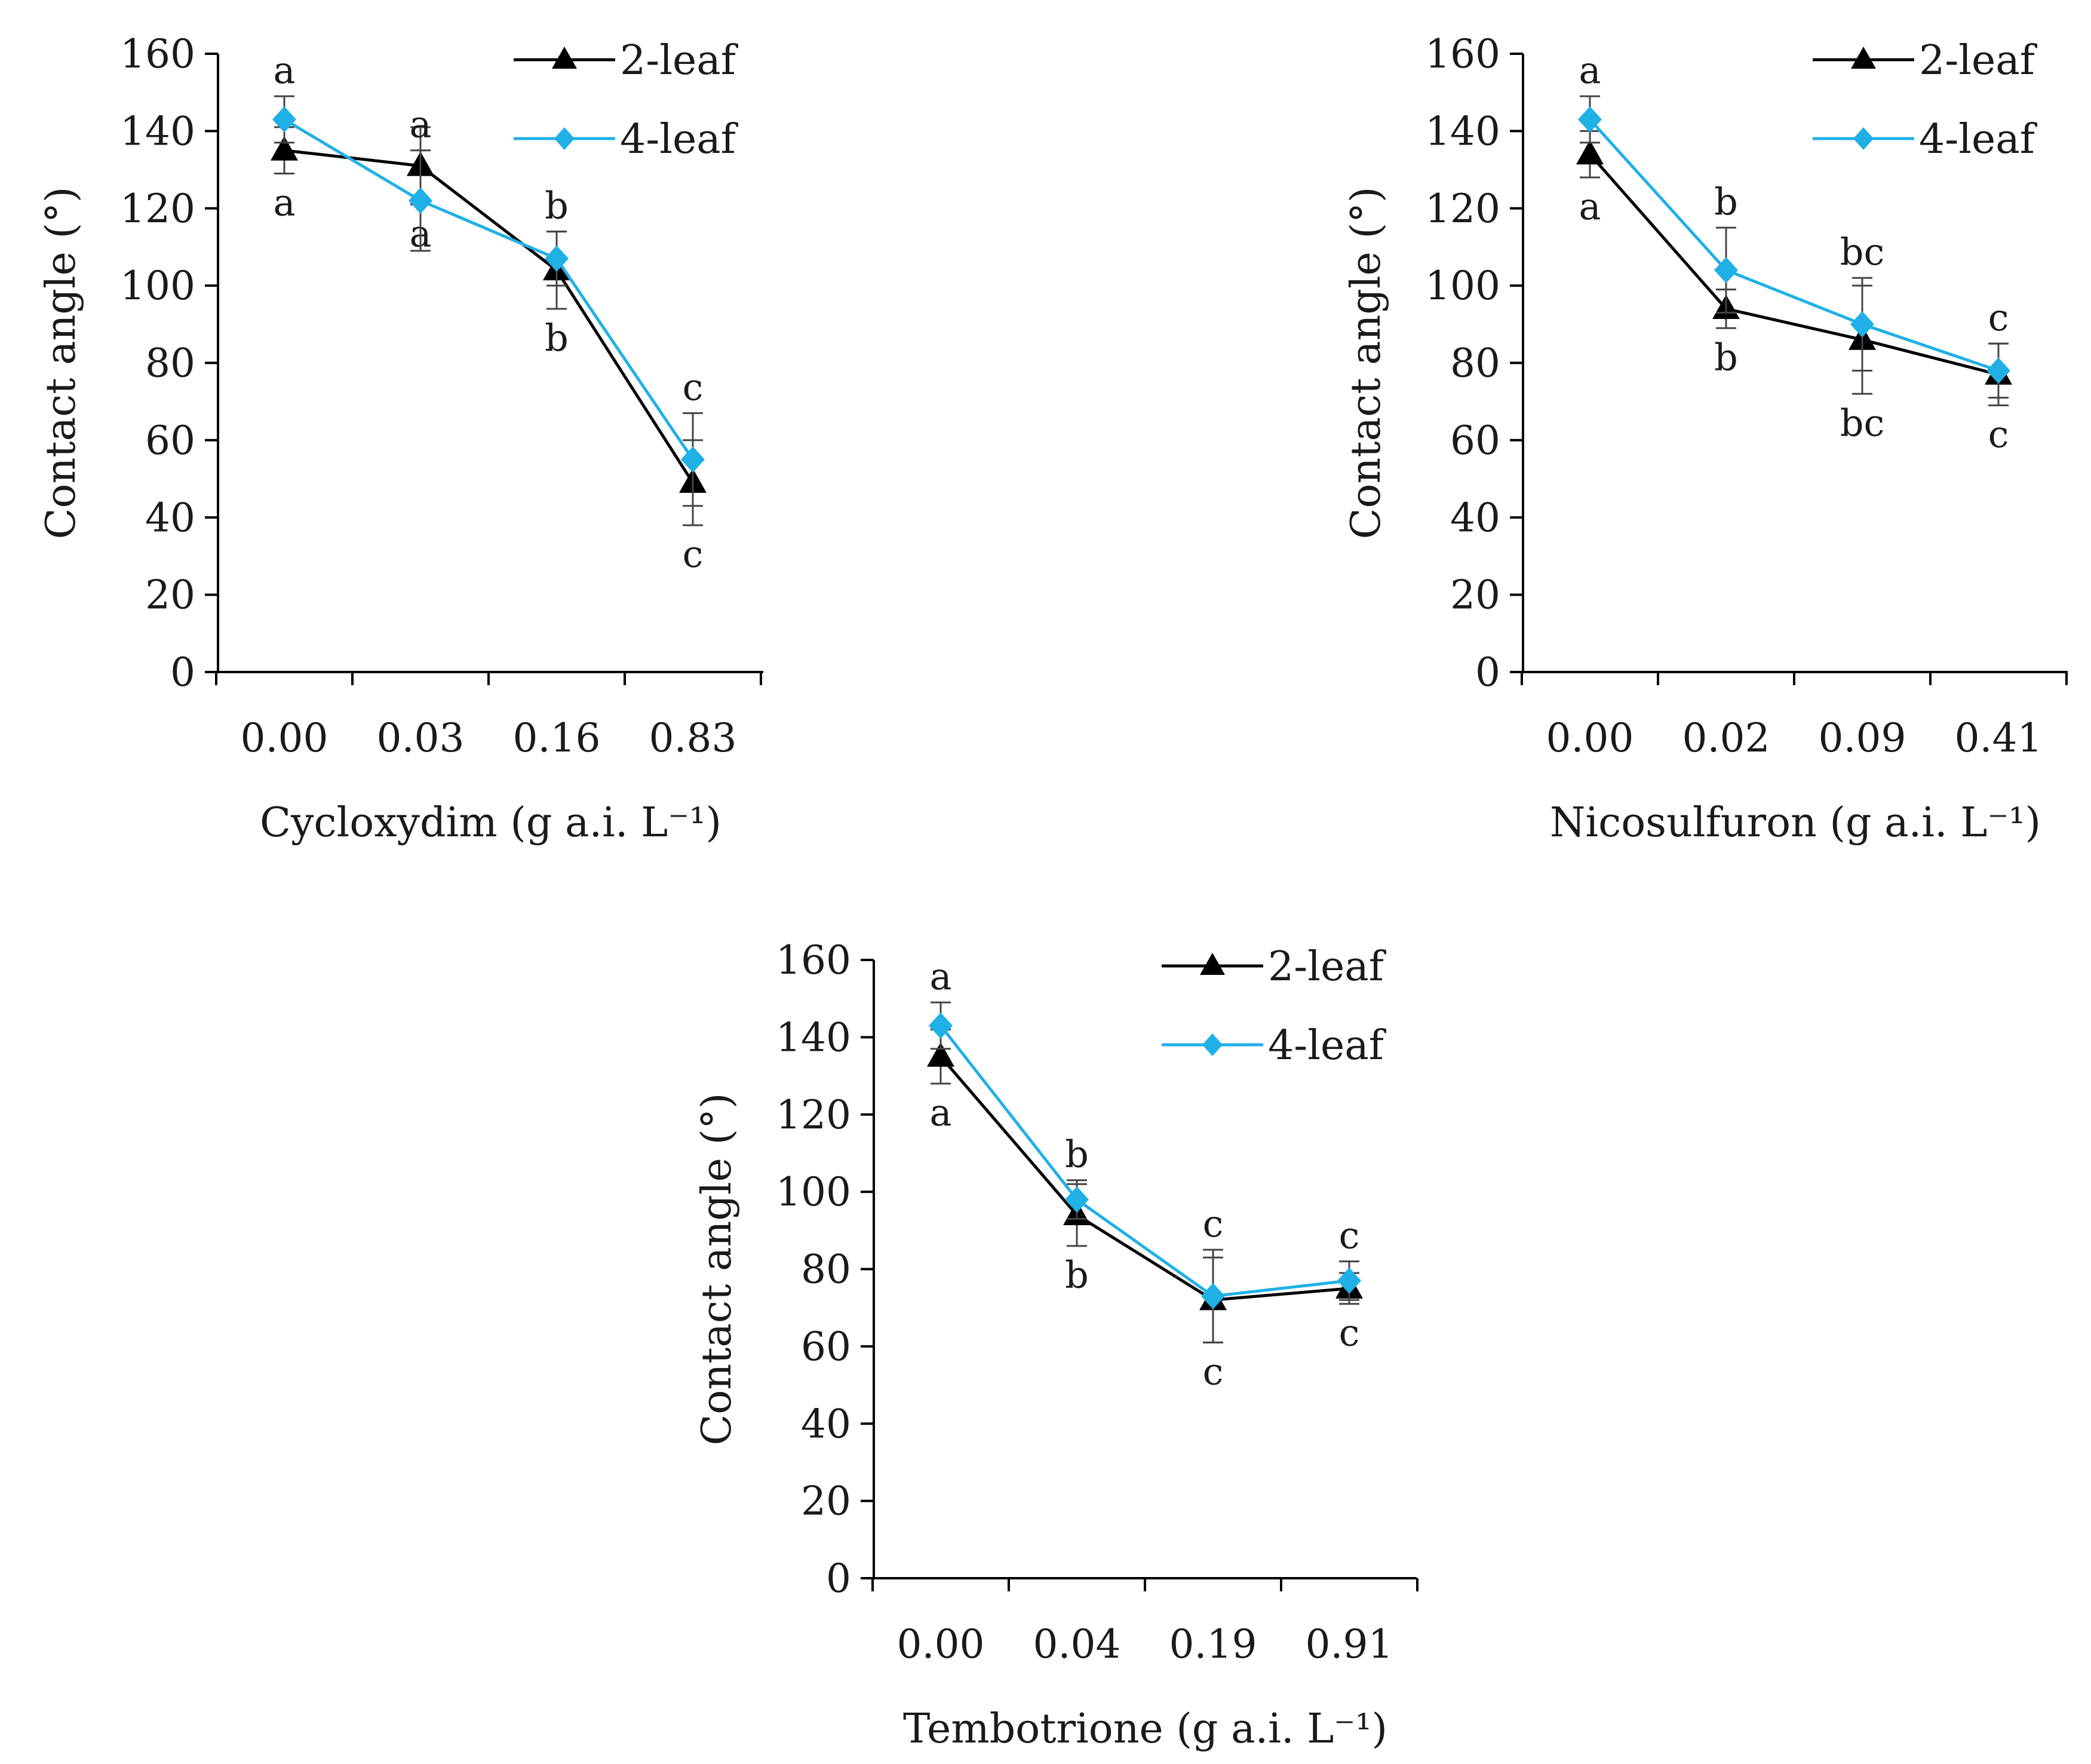 The width and height of the screenshot is (2091, 1764). Describe the element at coordinates (1862, 422) in the screenshot. I see `significance-letter: bc` at that location.